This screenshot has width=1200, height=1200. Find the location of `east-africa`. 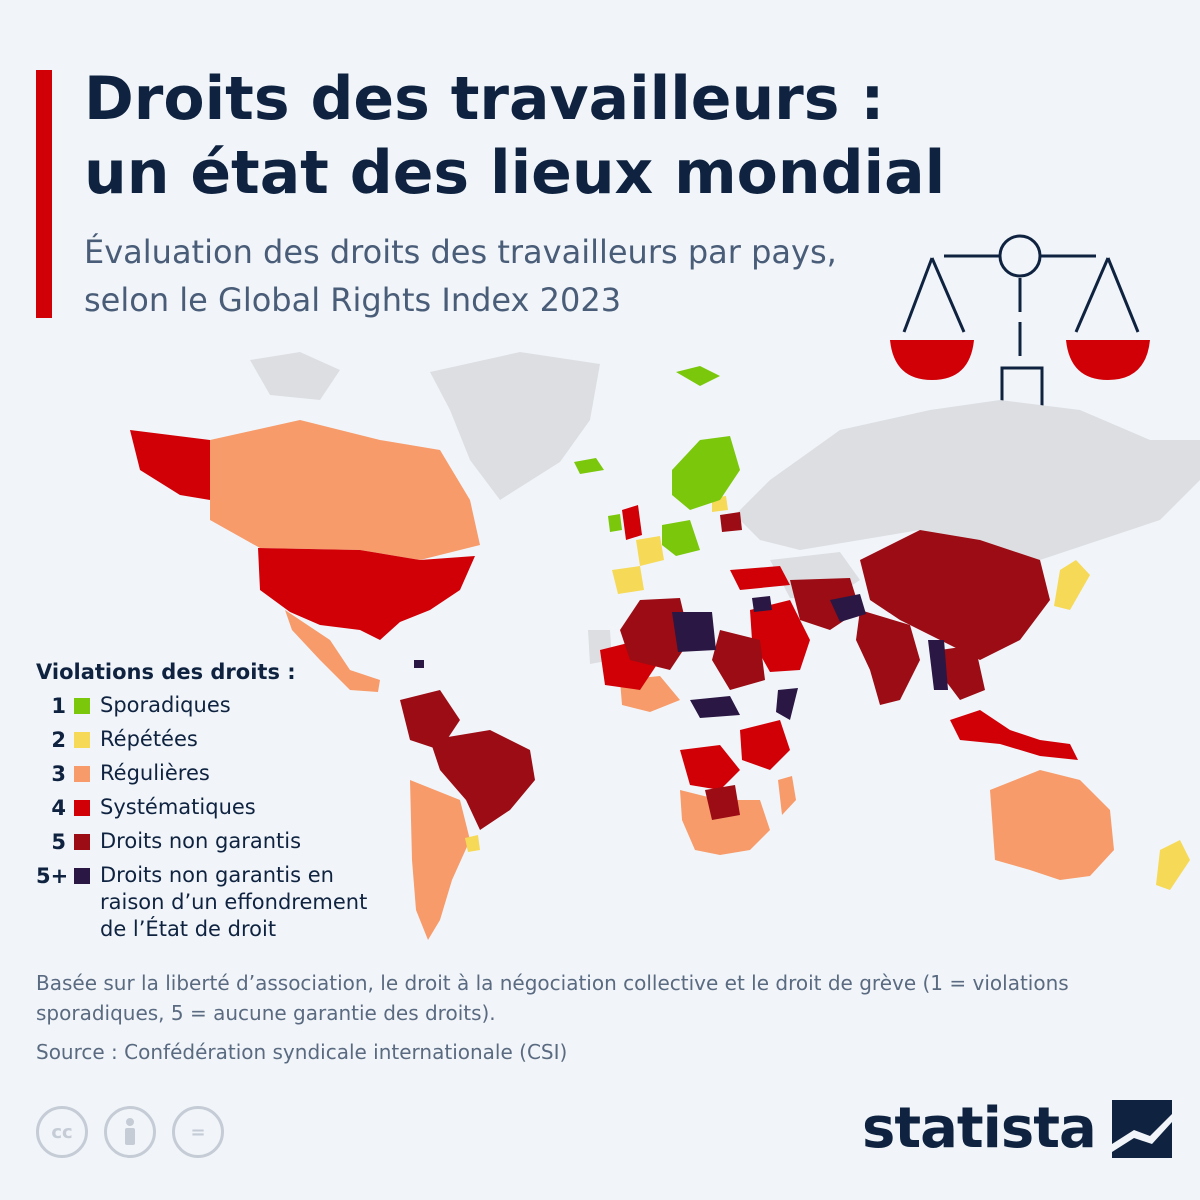

east-africa is located at coordinates (765, 745).